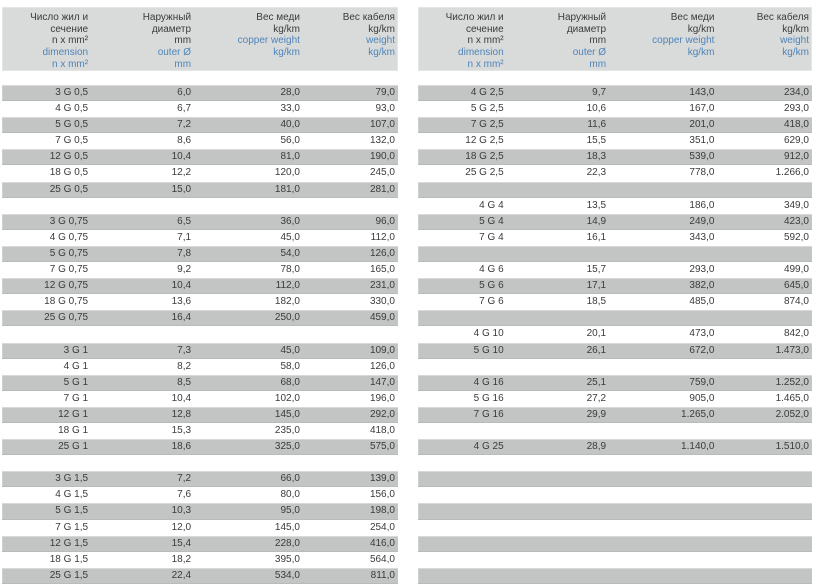 The image size is (816, 586). What do you see at coordinates (795, 29) in the screenshot?
I see `header-label-ru: kg/km` at bounding box center [795, 29].